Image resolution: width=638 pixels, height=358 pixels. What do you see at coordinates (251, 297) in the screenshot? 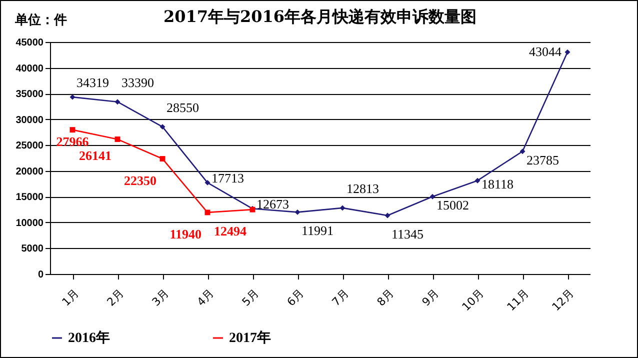
I see `x-tick-label: 5月` at bounding box center [251, 297].